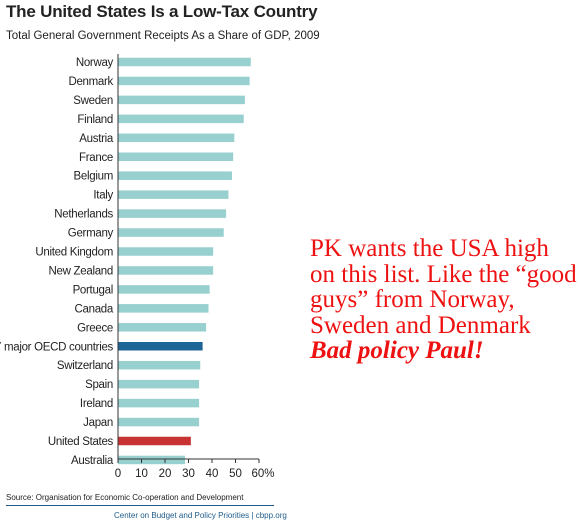 The image size is (580, 528). Describe the element at coordinates (181, 100) in the screenshot. I see `bar-sweden` at that location.